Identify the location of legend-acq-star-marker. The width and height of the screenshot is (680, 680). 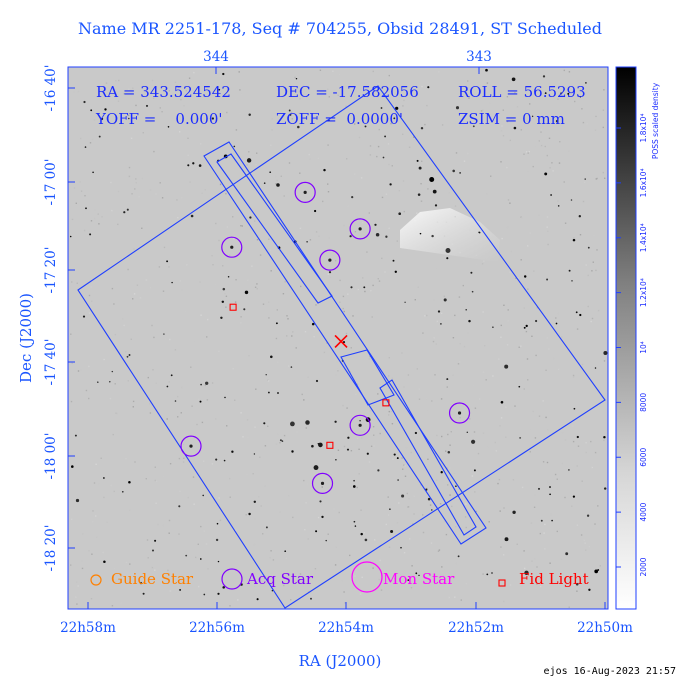
(232, 579).